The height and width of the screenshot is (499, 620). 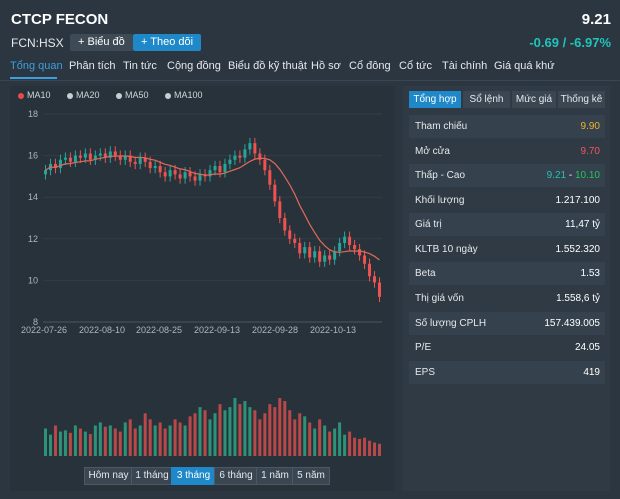 What do you see at coordinates (590, 126) in the screenshot?
I see `reference-price: 9.90` at bounding box center [590, 126].